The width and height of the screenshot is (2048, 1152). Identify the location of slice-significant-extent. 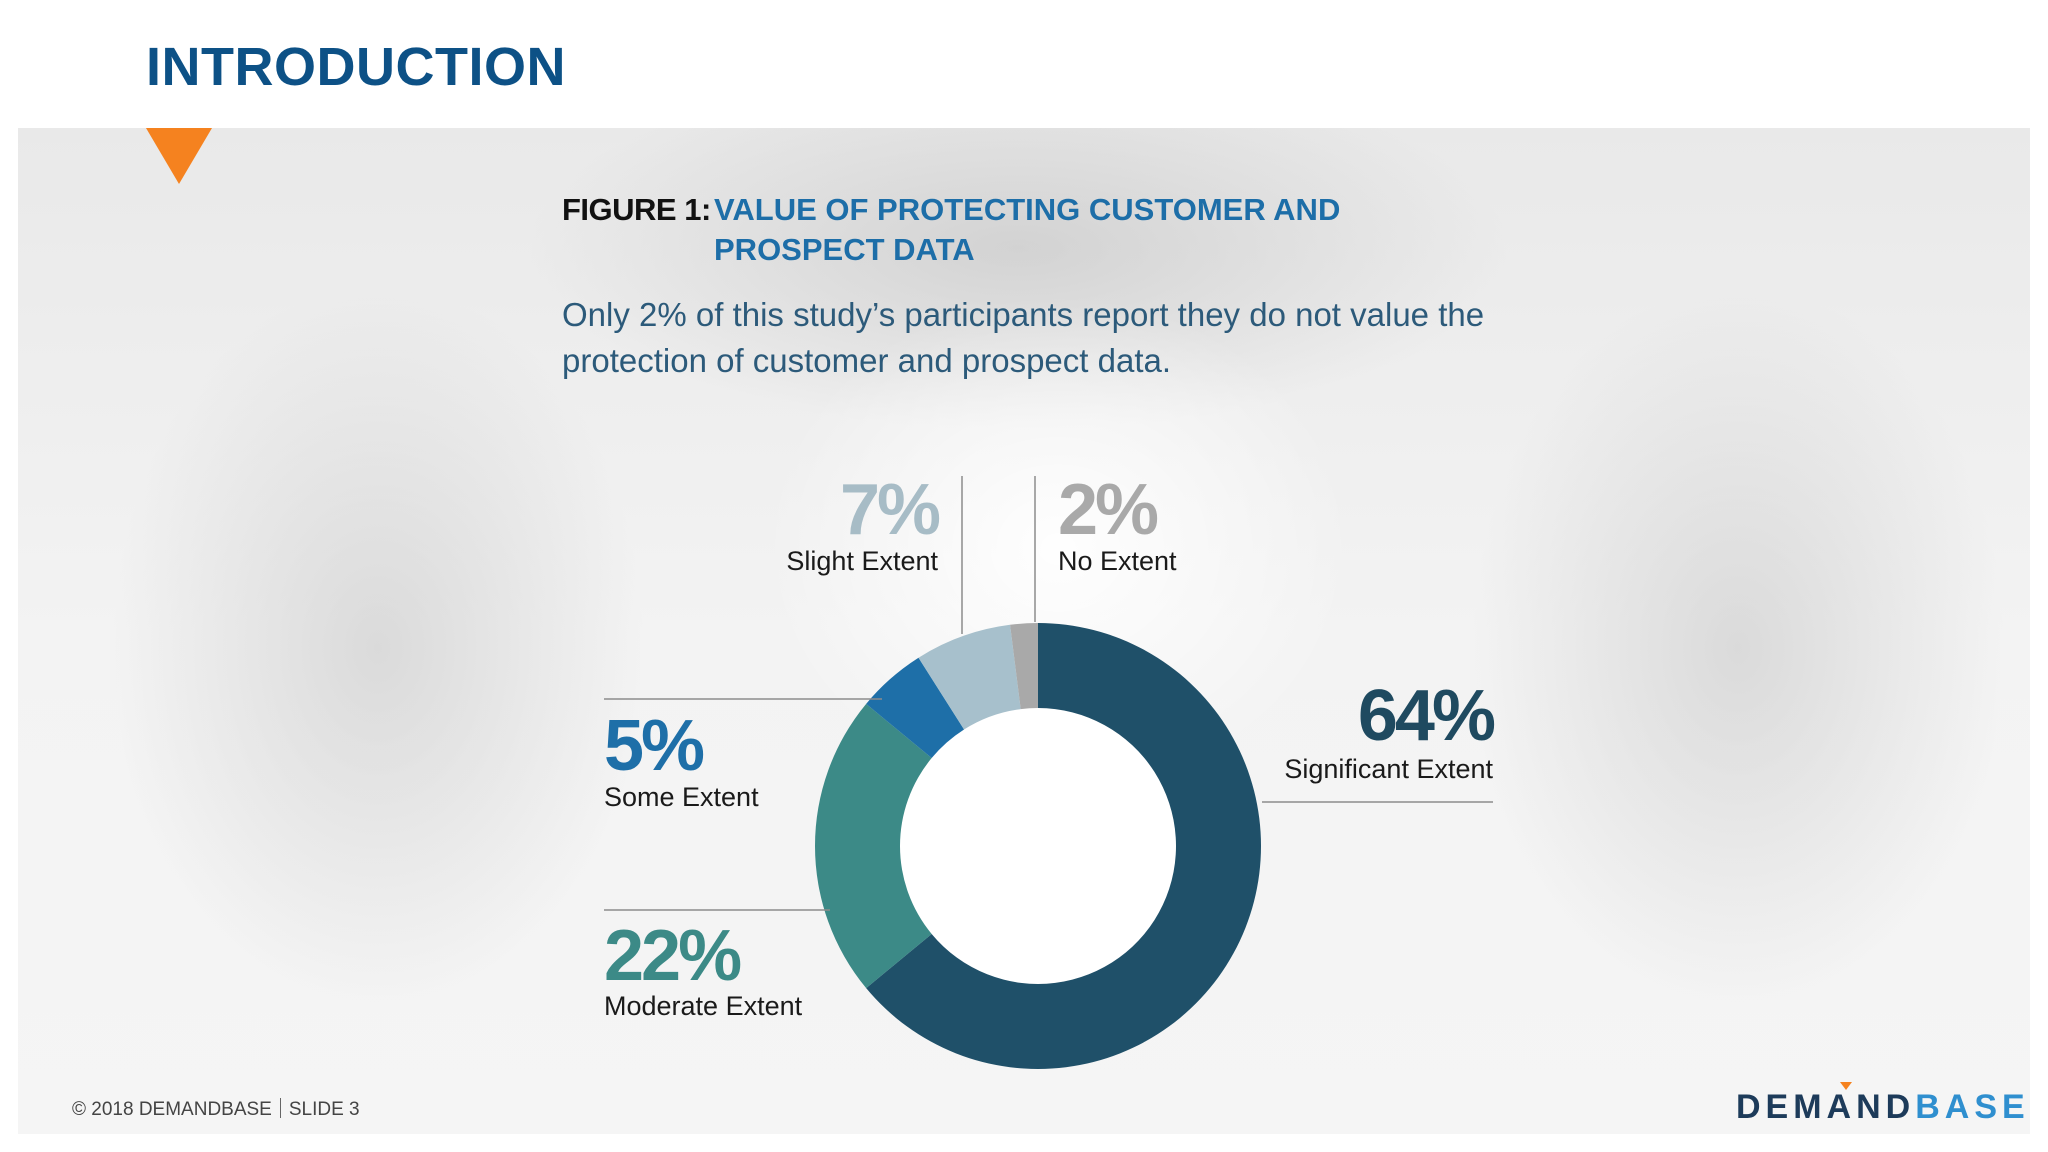
(1063, 846).